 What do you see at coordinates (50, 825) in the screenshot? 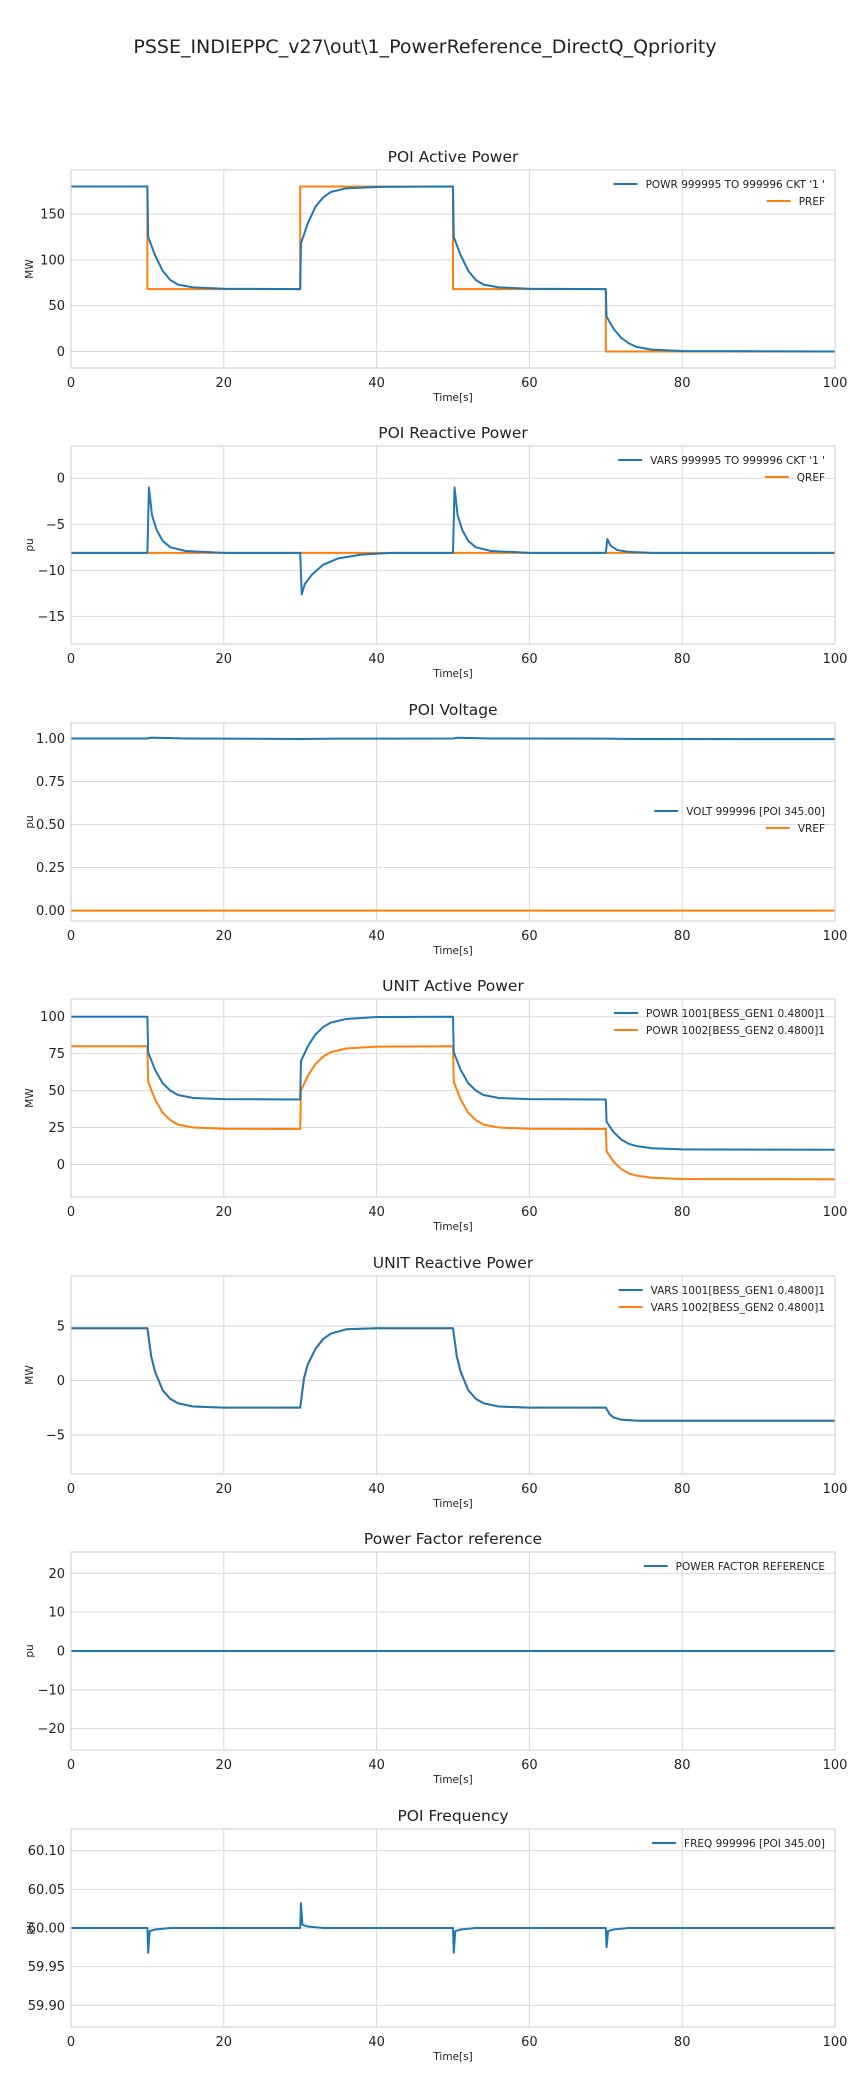
I see `y-tick-label: 0.50` at bounding box center [50, 825].